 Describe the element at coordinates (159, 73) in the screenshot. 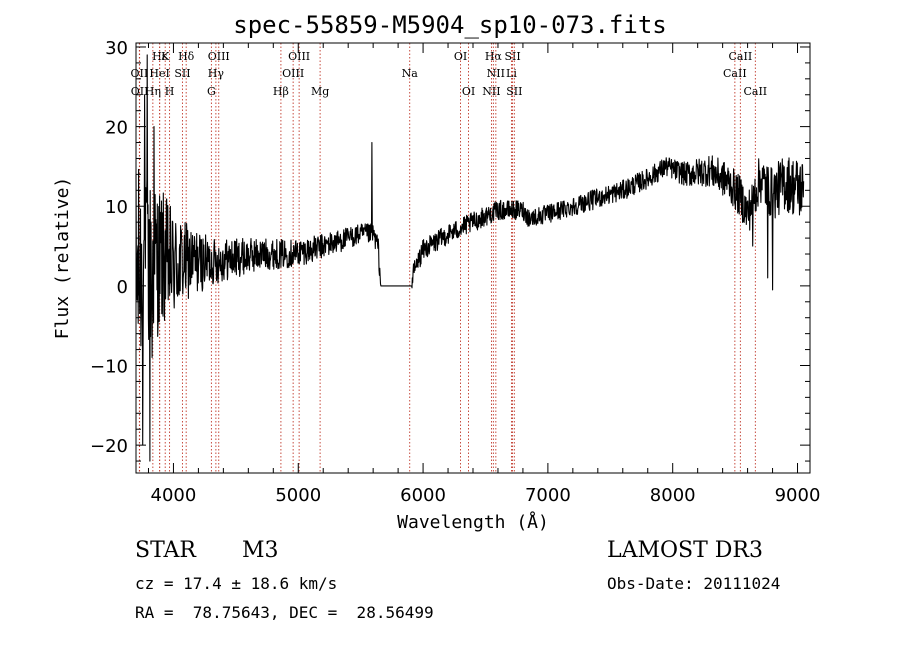

I see `spectral-line-label: HeI` at that location.